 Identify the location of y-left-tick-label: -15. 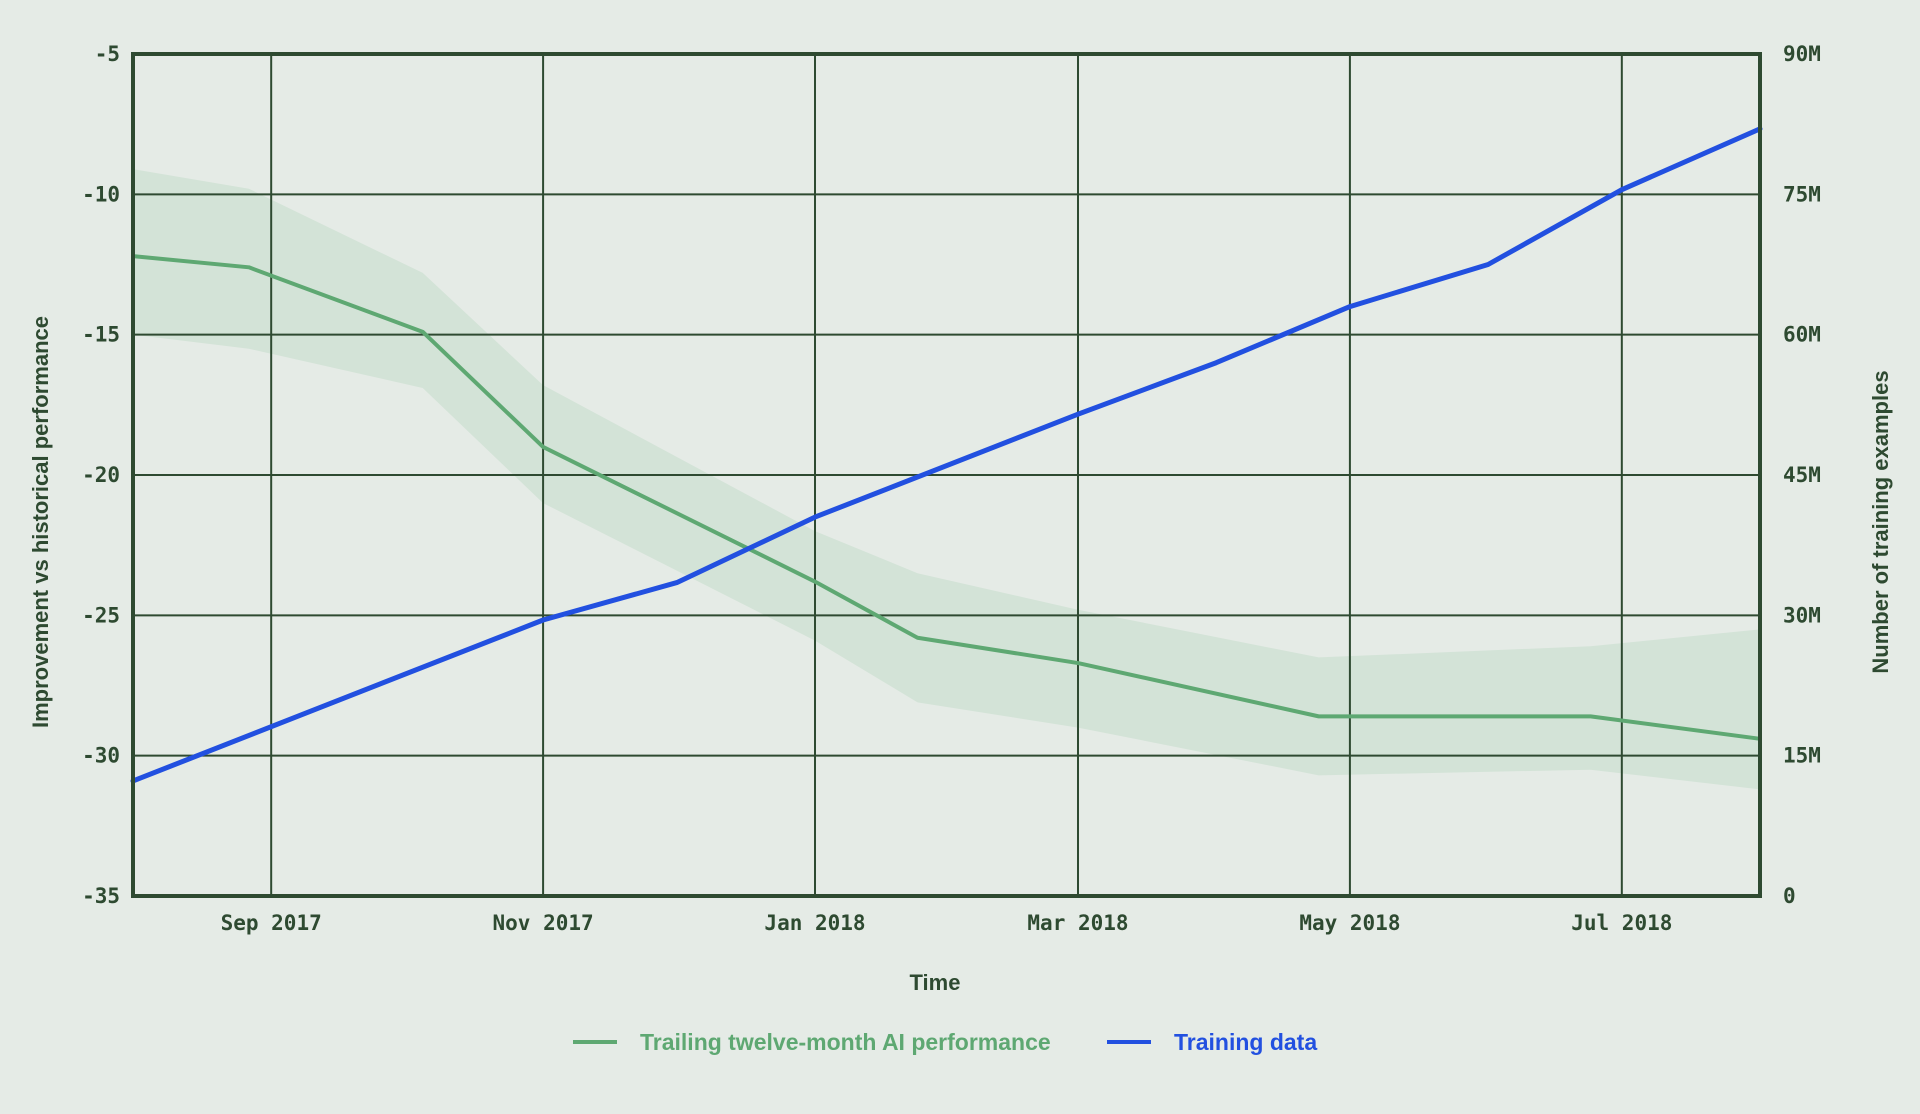
(101, 335).